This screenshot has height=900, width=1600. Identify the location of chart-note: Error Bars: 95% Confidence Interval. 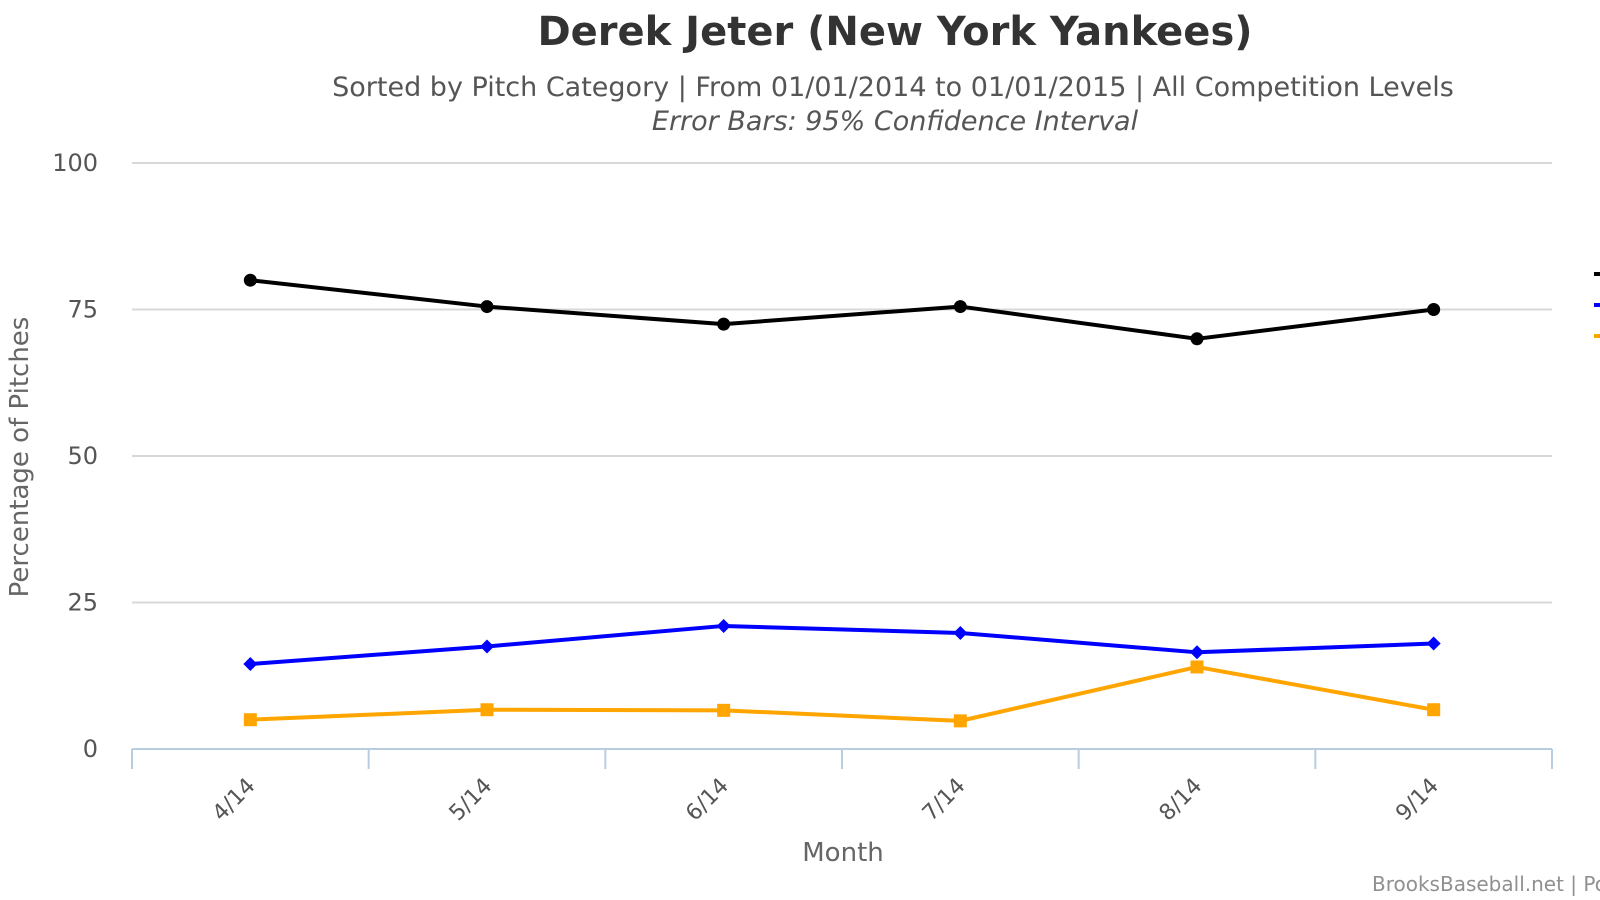
(895, 121).